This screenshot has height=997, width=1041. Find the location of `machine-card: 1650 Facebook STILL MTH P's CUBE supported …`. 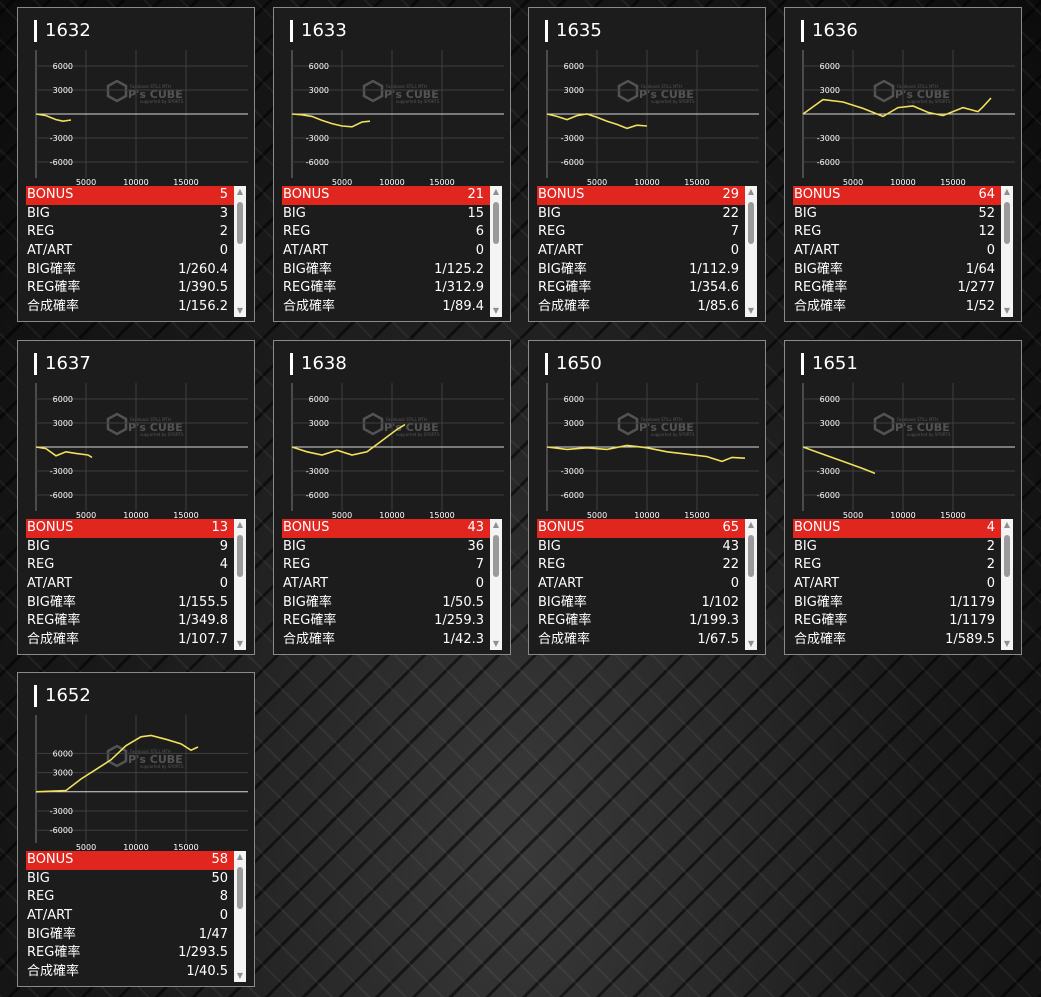

machine-card: 1650 Facebook STILL MTH P's CUBE supported … is located at coordinates (647, 497).